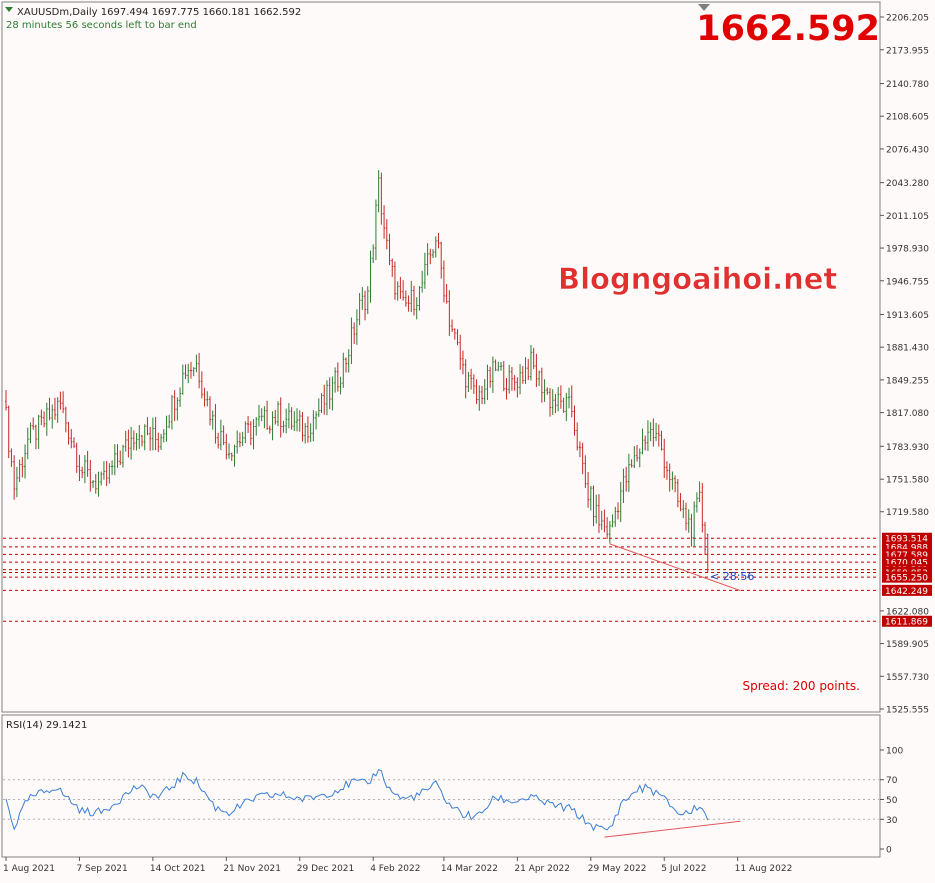 The width and height of the screenshot is (935, 883). What do you see at coordinates (101, 869) in the screenshot?
I see `time-tick-label: 7 Sep 2021` at bounding box center [101, 869].